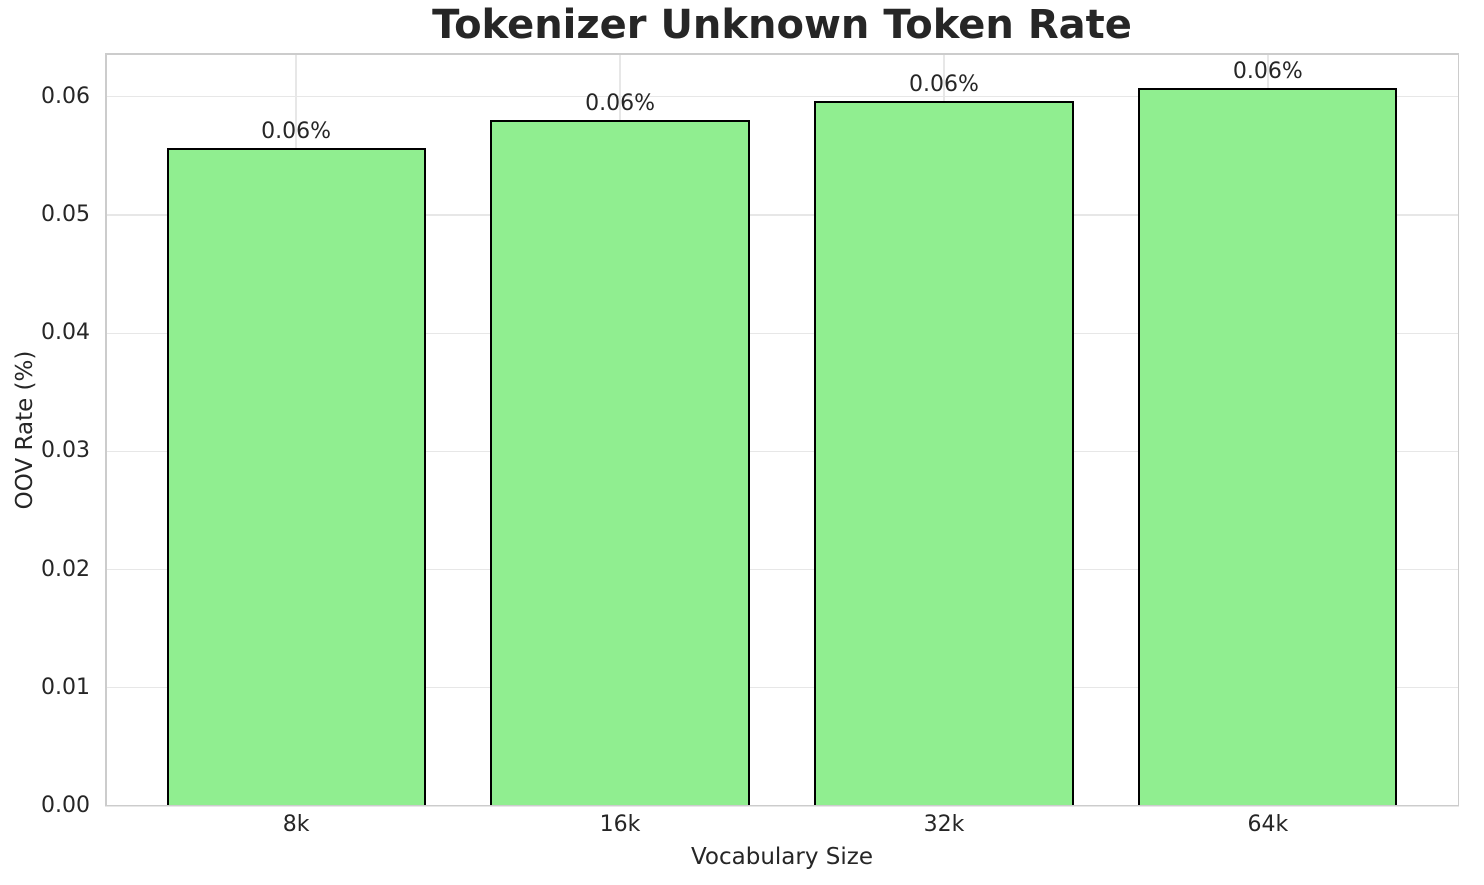  What do you see at coordinates (620, 824) in the screenshot?
I see `x-tick-label-16k: 16k` at bounding box center [620, 824].